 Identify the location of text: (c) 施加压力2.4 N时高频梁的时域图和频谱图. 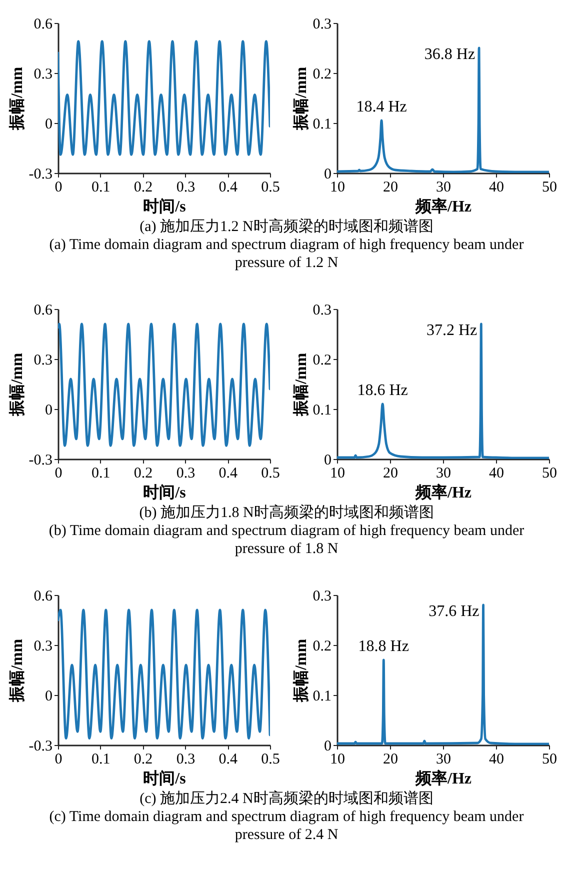
(286, 799).